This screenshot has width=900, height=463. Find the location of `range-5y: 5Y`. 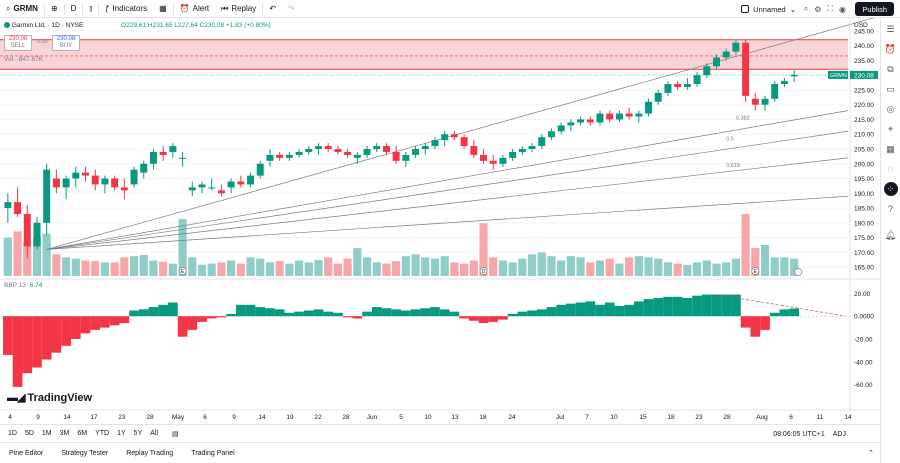

range-5y: 5Y is located at coordinates (138, 433).